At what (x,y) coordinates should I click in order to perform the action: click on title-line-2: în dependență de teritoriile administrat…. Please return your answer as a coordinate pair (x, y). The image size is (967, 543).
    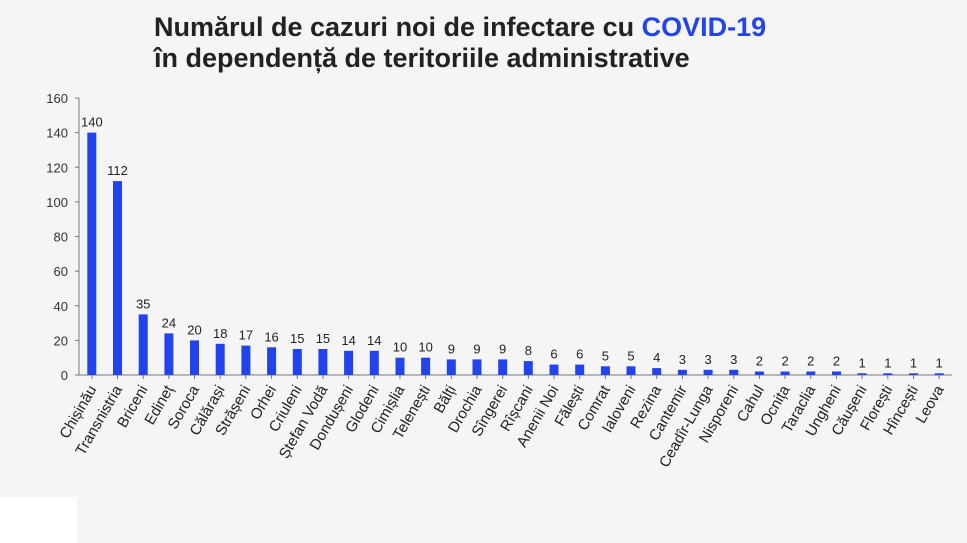
    Looking at the image, I should click on (422, 58).